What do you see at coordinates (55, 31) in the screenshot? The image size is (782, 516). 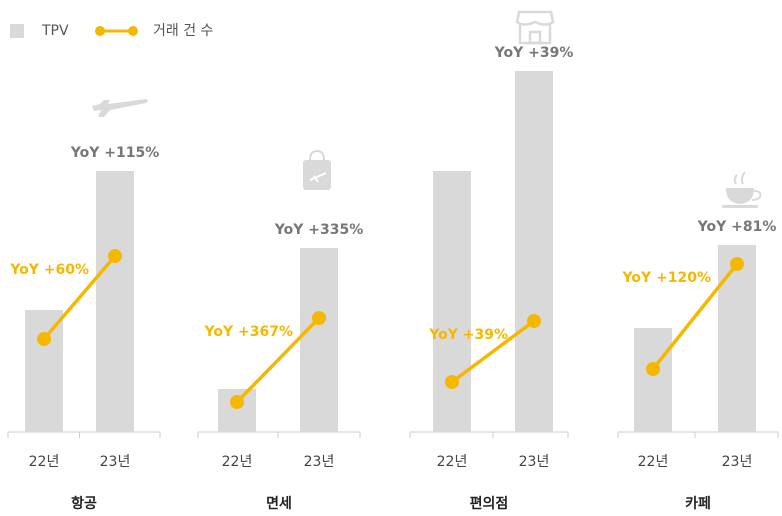 I see `legend-label: TPV` at bounding box center [55, 31].